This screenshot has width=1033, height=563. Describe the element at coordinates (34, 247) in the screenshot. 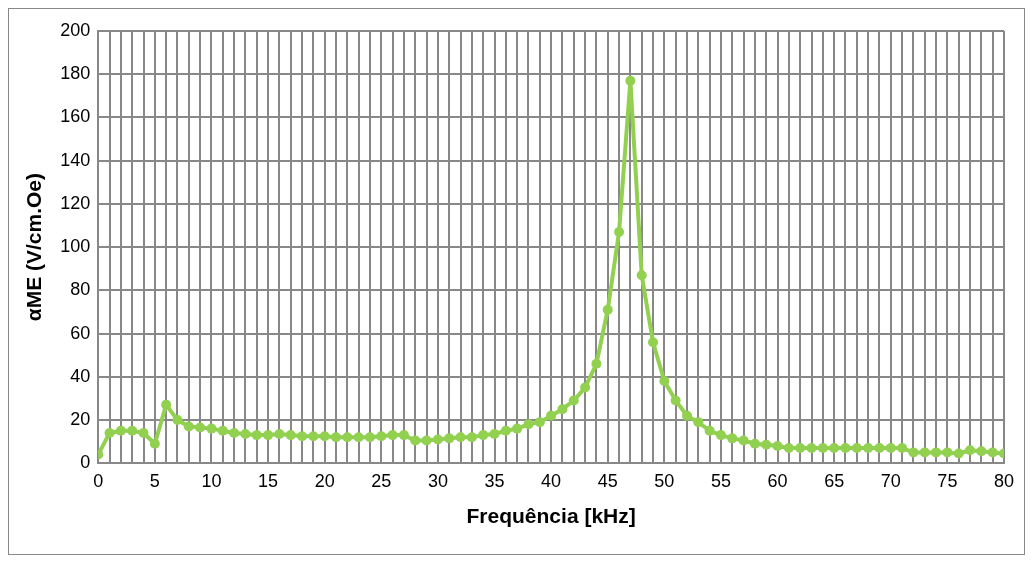

I see `y-axis-title: αME (V/cm.Oe)` at that location.